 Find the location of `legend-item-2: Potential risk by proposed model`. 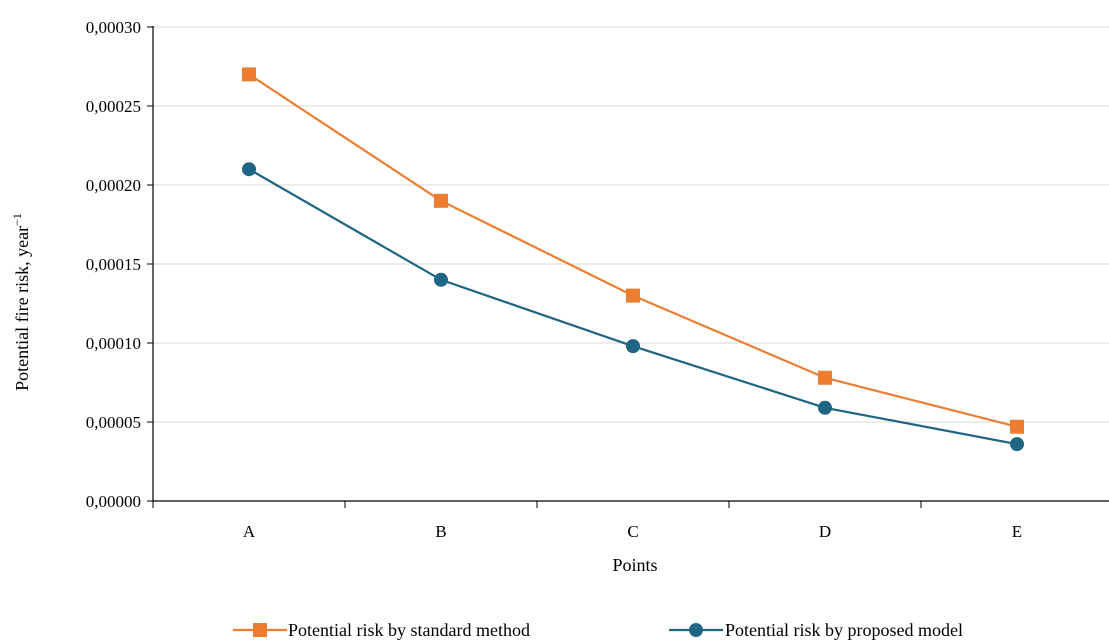

legend-item-2: Potential risk by proposed model is located at coordinates (816, 630).